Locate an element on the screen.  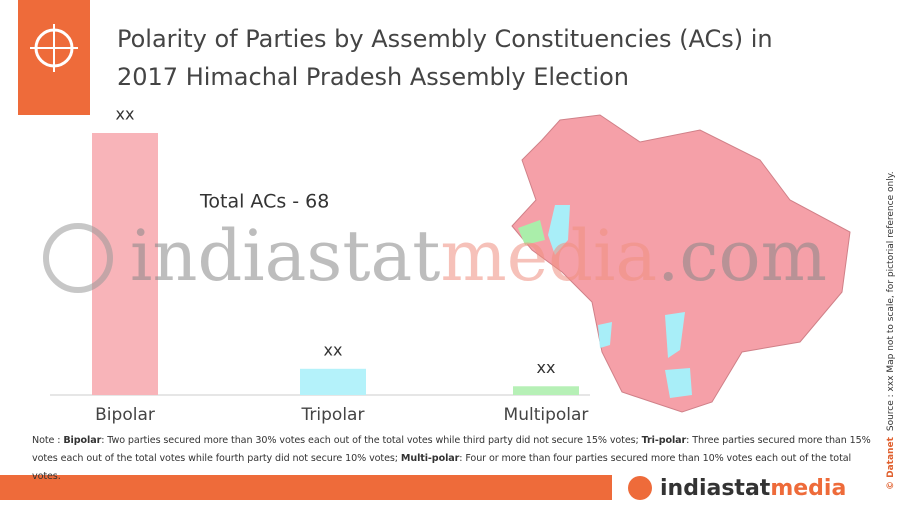
watermark-icon is located at coordinates (78, 258).